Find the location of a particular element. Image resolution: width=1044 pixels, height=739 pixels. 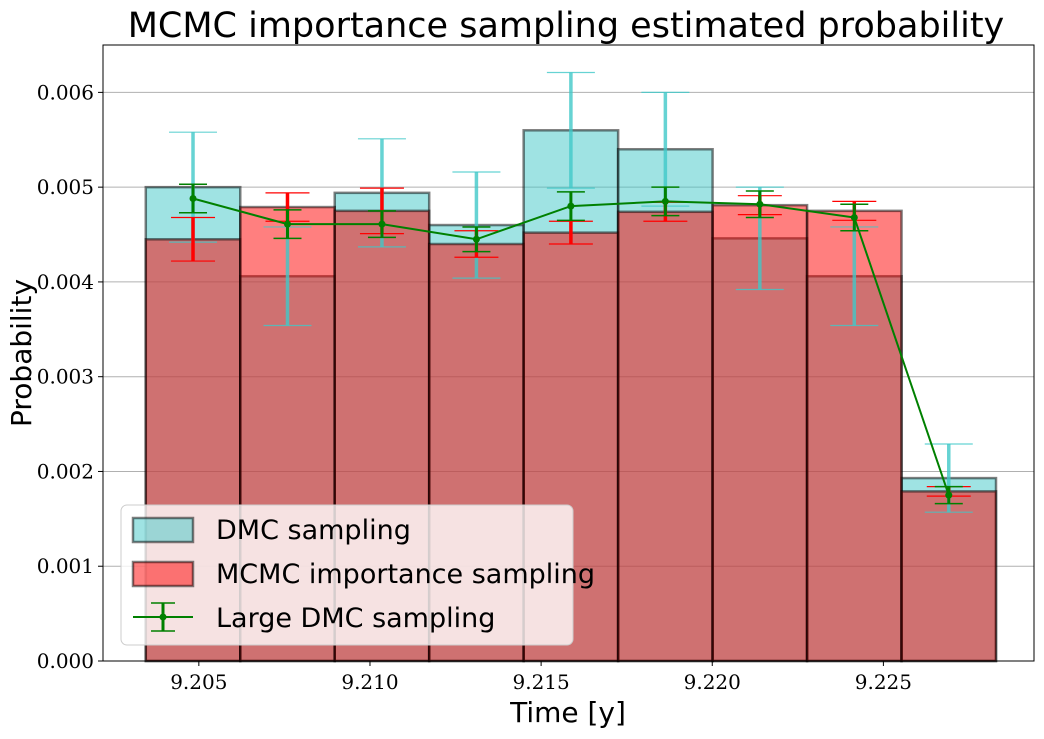

legend-line-large-dmc is located at coordinates (163, 617).